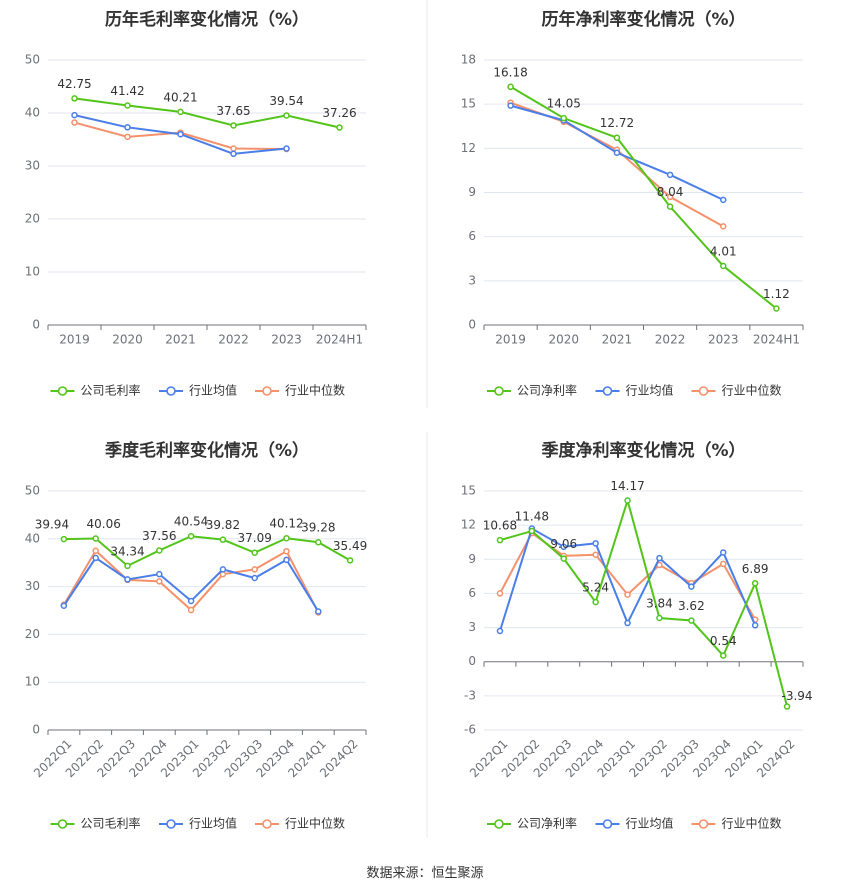  Describe the element at coordinates (468, 148) in the screenshot. I see `y-tick-label: 12` at that location.